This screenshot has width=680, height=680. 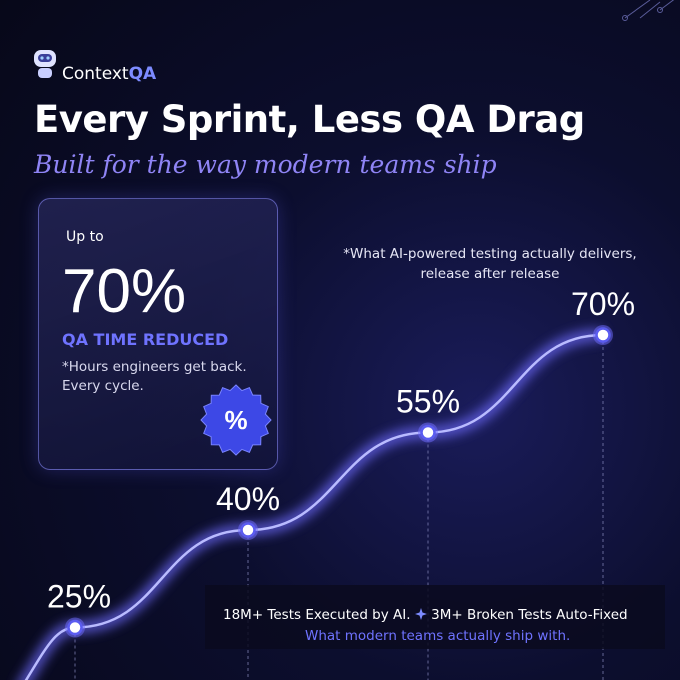 I want to click on logo-icon, so click(x=45, y=64).